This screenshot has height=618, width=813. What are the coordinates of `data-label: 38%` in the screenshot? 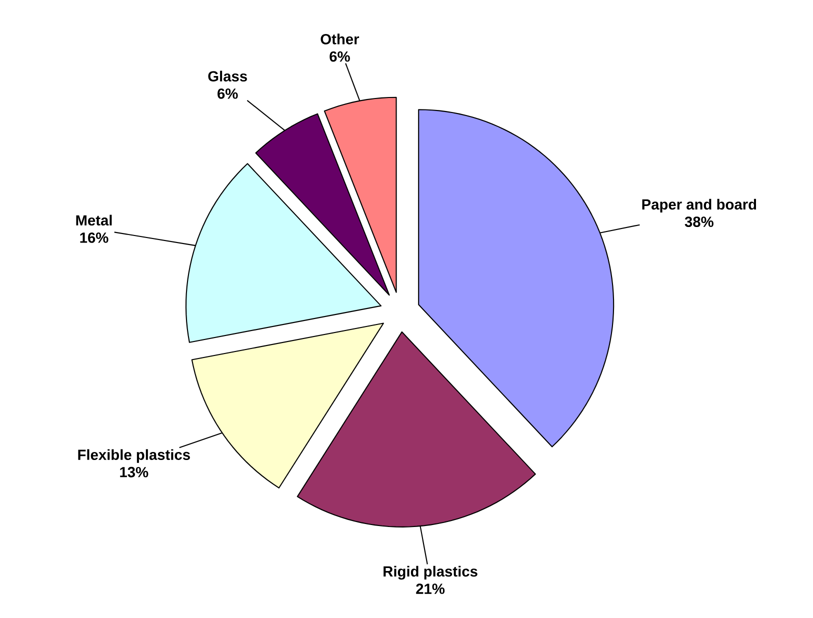 It's located at (699, 221).